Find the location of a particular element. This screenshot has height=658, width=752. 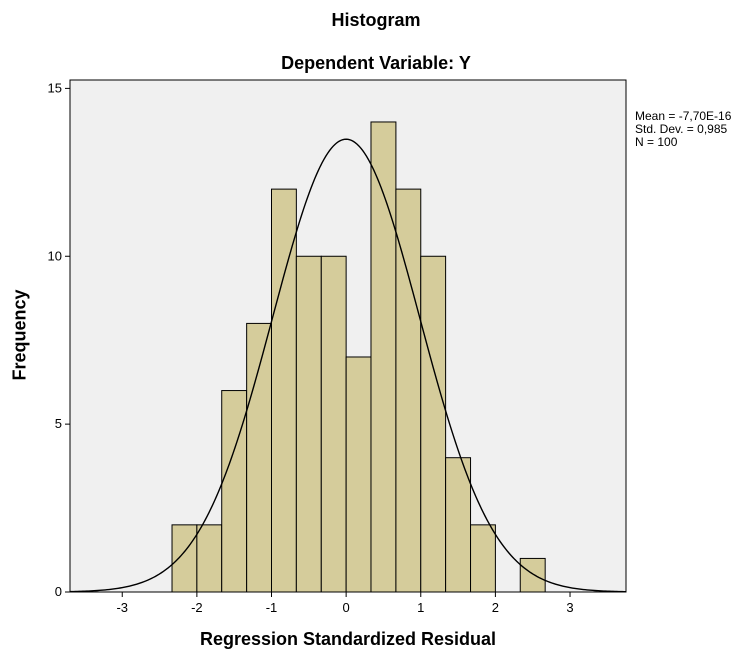

y-tick-label: 10 is located at coordinates (55, 255).